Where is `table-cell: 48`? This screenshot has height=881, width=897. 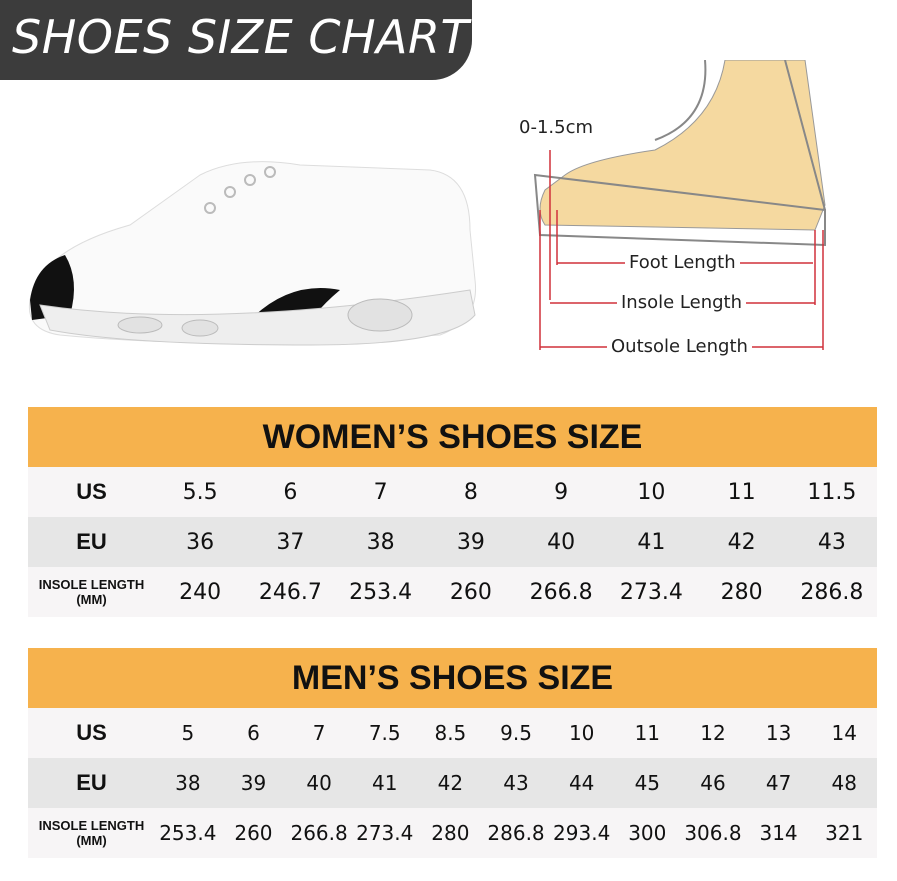 table-cell: 48 is located at coordinates (844, 783).